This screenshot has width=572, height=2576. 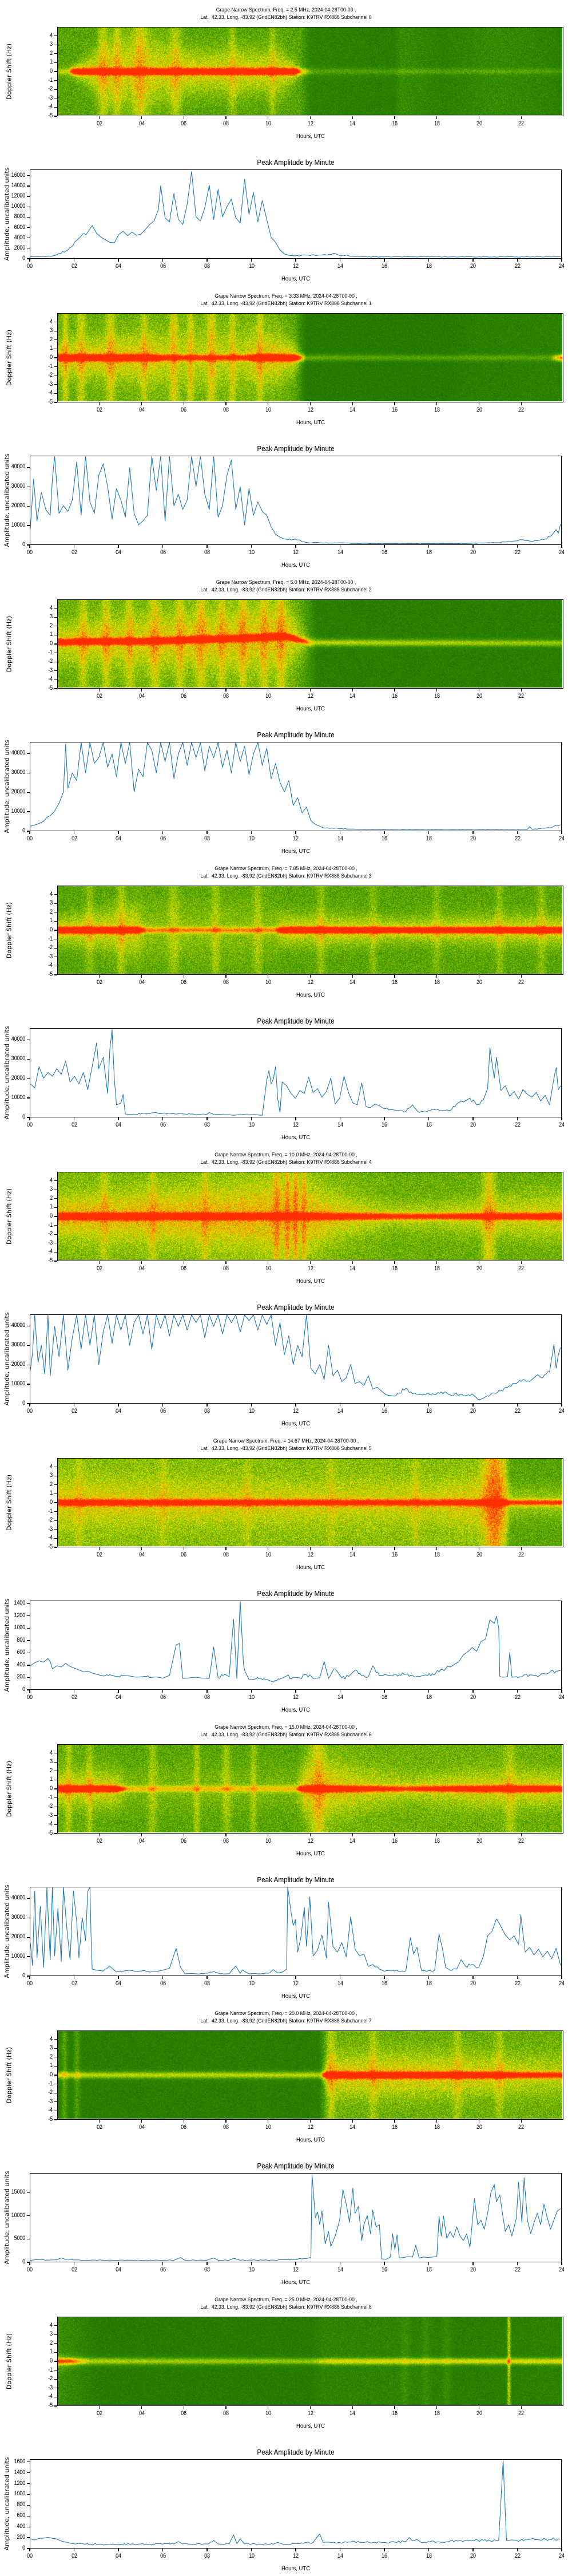 What do you see at coordinates (18, 206) in the screenshot?
I see `y-tick-label: 10000` at bounding box center [18, 206].